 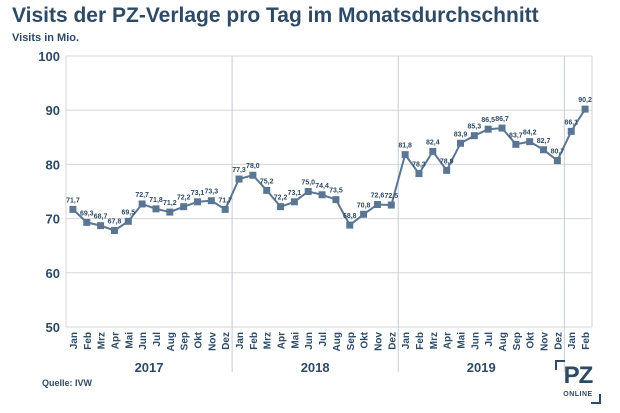 What do you see at coordinates (149, 367) in the screenshot?
I see `year-label: 2017` at bounding box center [149, 367].